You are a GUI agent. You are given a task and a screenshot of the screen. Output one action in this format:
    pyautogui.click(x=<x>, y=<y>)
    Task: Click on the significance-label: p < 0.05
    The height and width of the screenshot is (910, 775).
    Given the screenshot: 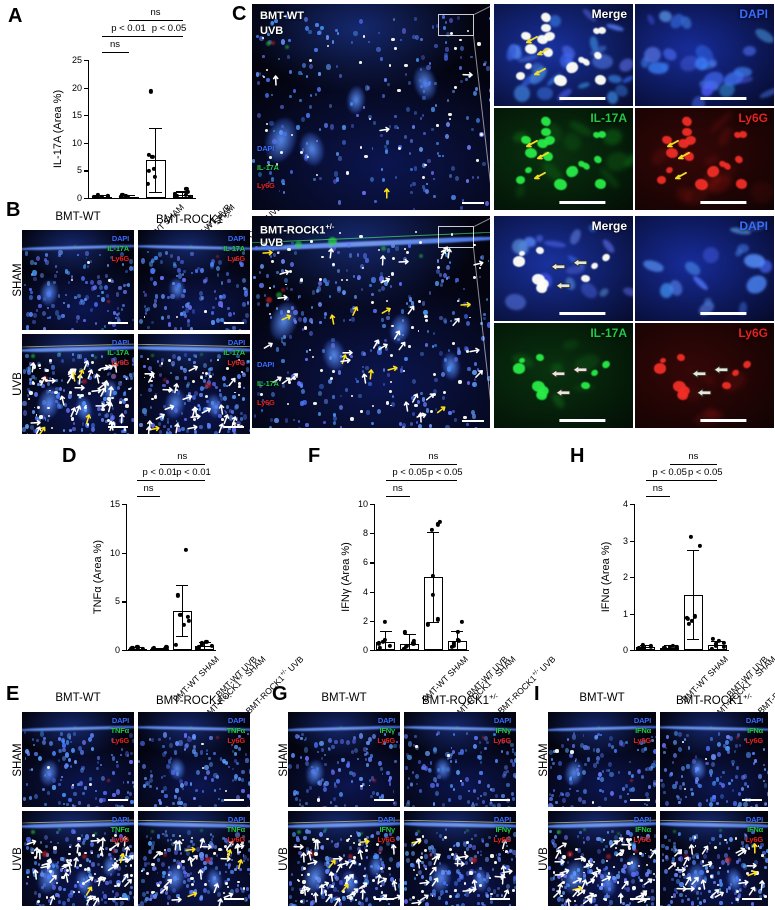 What is the action you would take?
    pyautogui.click(x=169, y=28)
    